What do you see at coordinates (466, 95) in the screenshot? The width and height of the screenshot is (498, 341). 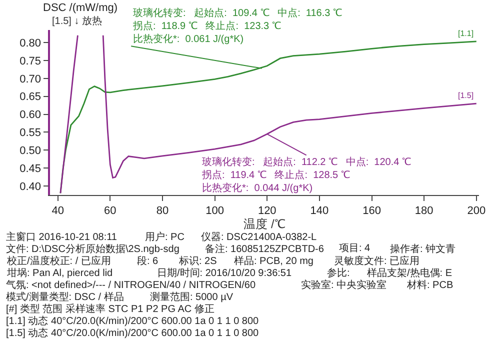 I see `series-label: [1.5]` at bounding box center [466, 95].